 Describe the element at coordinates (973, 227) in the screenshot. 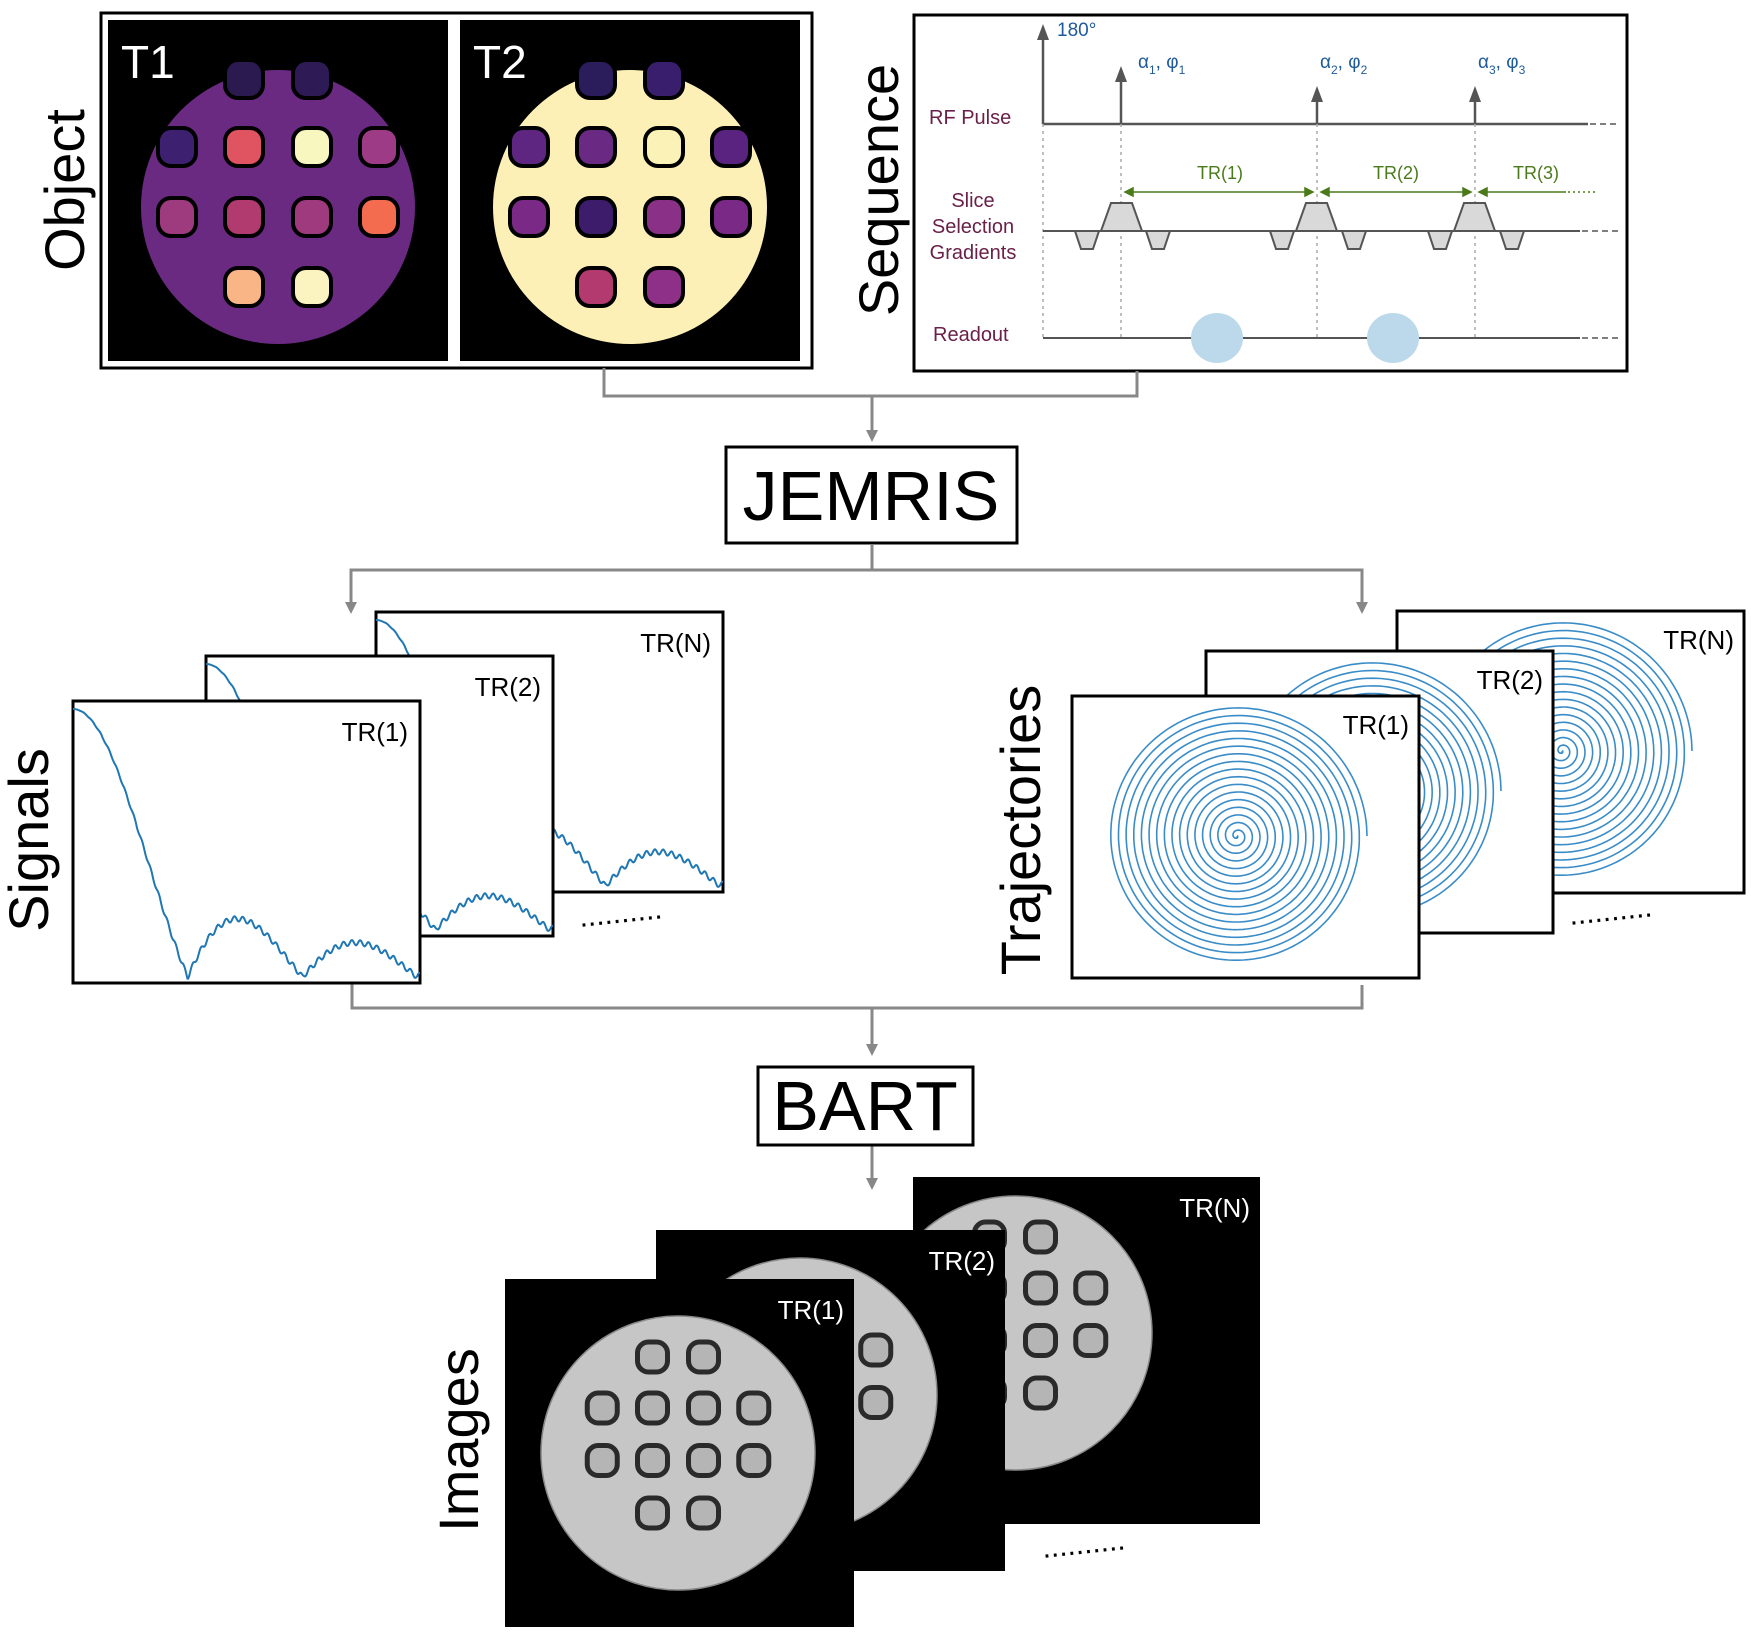

I see `slice-label-line2: Selection` at that location.